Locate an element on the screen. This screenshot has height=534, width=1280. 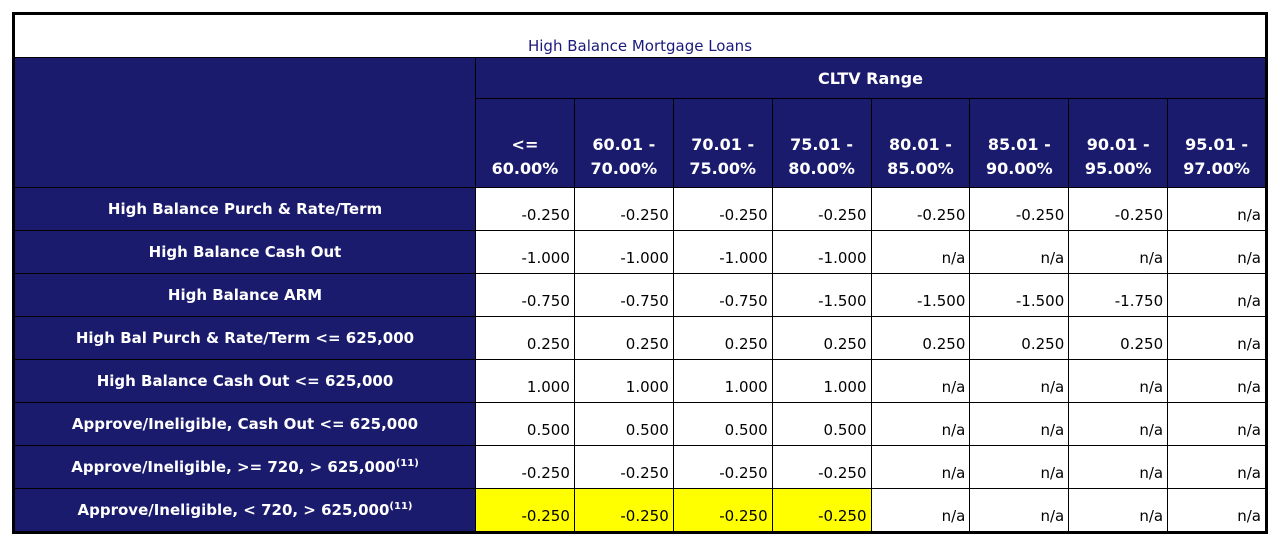
cltv-column-header: 70.01 - 75.00% is located at coordinates (722, 143).